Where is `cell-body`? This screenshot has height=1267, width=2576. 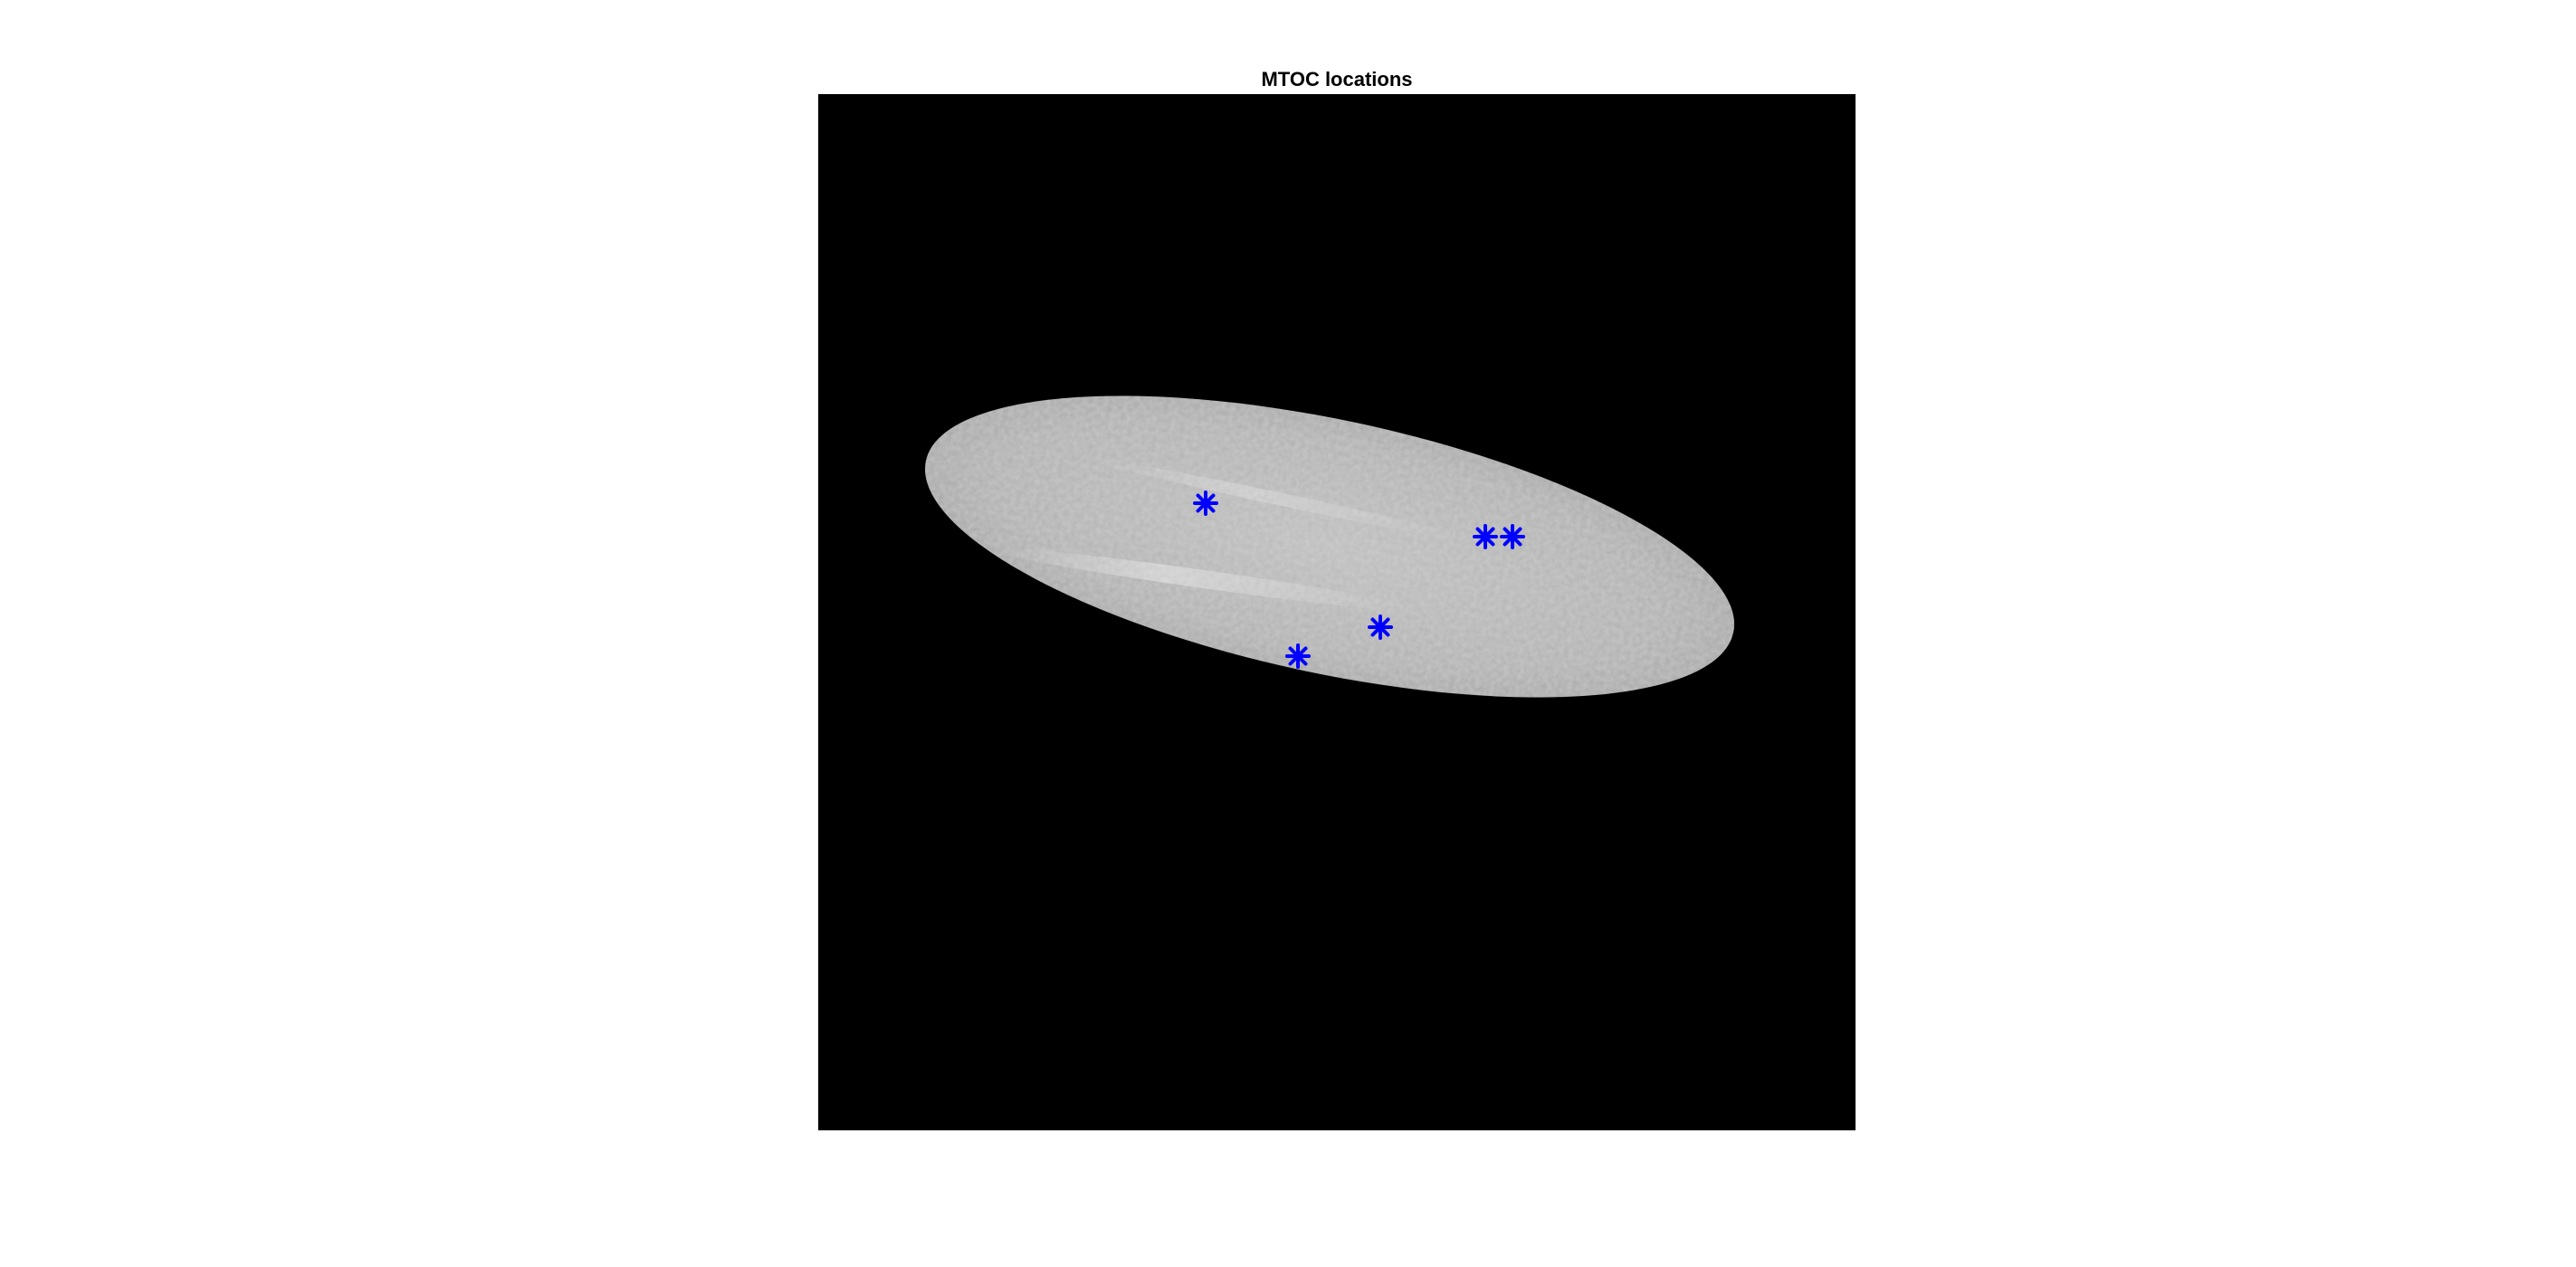 cell-body is located at coordinates (1330, 546).